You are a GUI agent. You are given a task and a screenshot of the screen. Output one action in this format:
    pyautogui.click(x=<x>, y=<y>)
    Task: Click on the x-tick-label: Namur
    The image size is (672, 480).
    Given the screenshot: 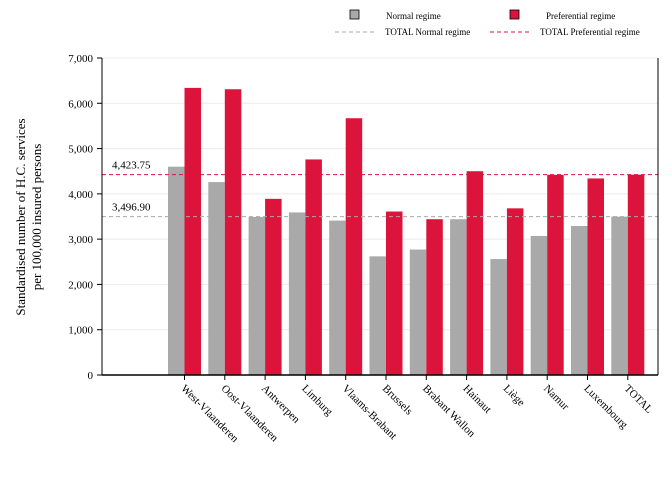 What is the action you would take?
    pyautogui.click(x=556, y=398)
    